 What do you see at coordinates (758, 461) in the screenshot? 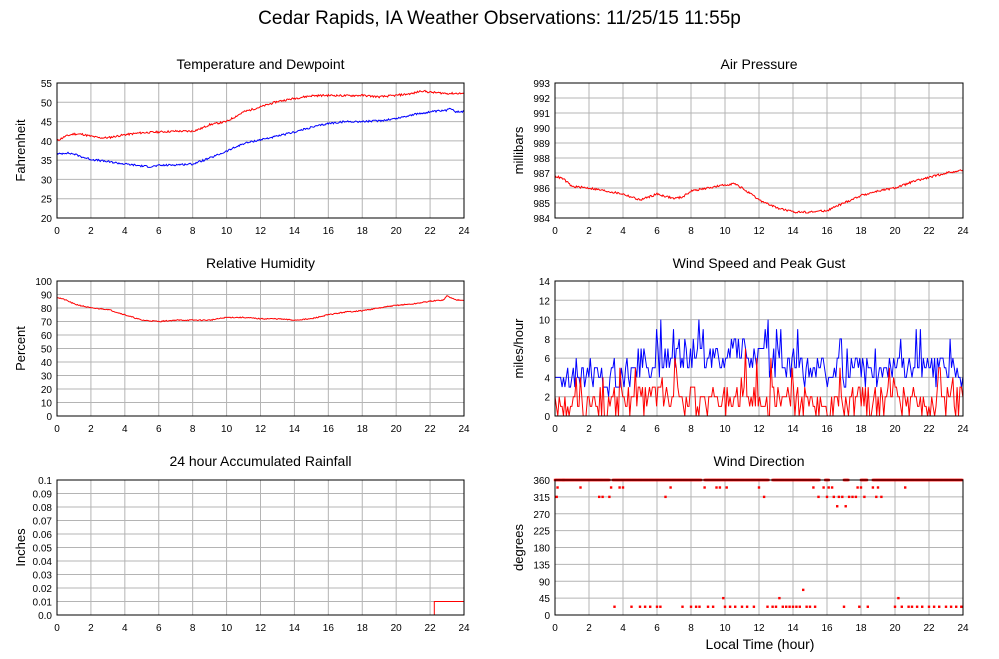
I see `chart-title: Wind Direction` at bounding box center [758, 461].